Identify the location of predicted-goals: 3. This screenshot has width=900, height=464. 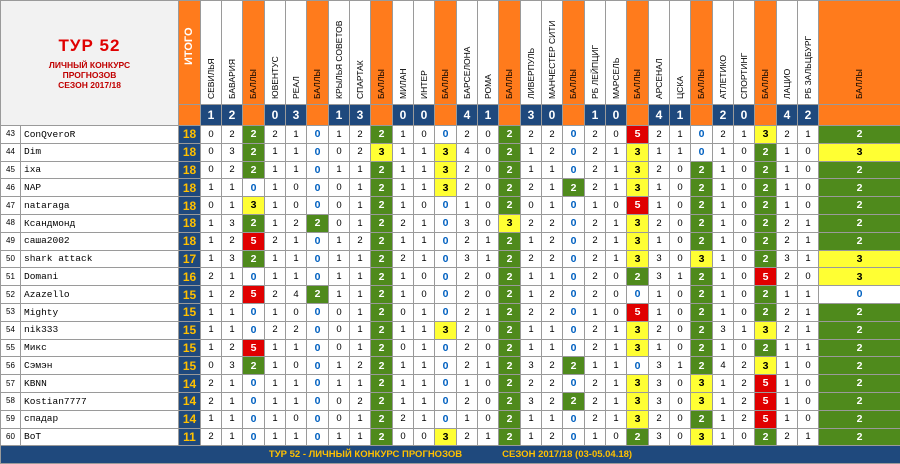
(531, 366).